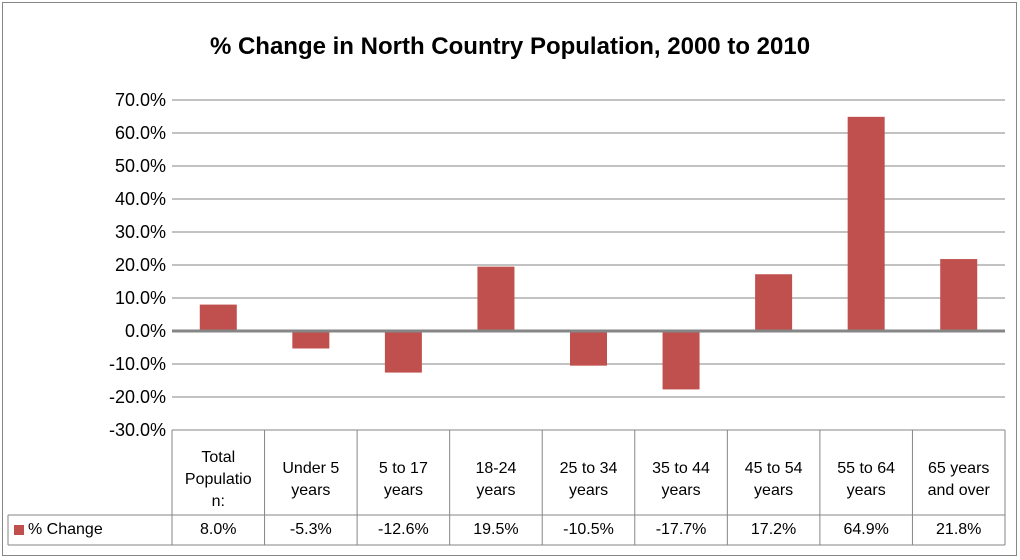 This screenshot has height=560, width=1020. Describe the element at coordinates (866, 479) in the screenshot. I see `x-tick-label: 55 to 64 years` at that location.